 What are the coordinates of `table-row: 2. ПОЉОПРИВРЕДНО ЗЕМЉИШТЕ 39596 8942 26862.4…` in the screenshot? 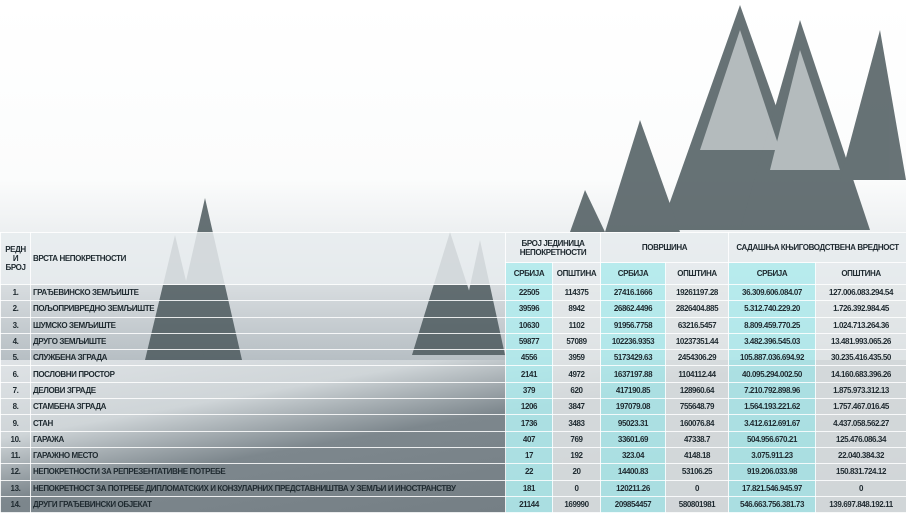 It's located at (453, 309).